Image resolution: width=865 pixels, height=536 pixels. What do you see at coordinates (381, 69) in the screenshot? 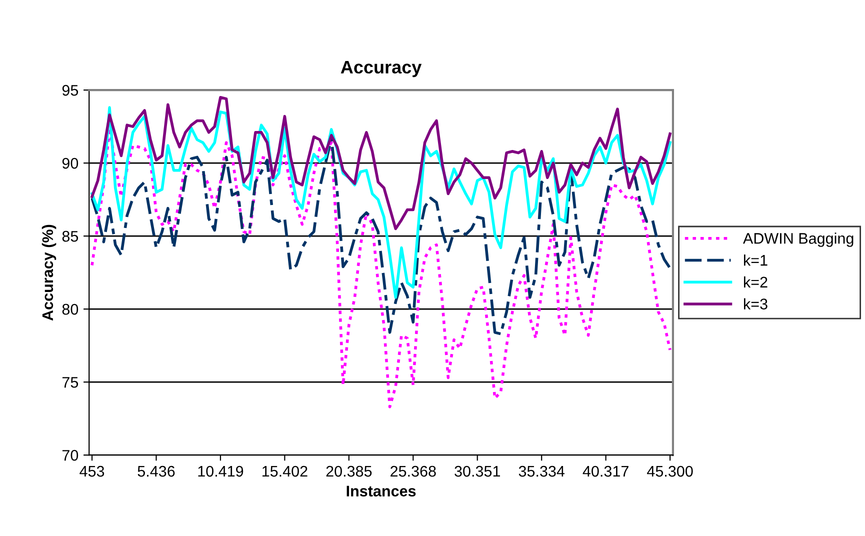
I see `chart-title: Accuracy` at bounding box center [381, 69].